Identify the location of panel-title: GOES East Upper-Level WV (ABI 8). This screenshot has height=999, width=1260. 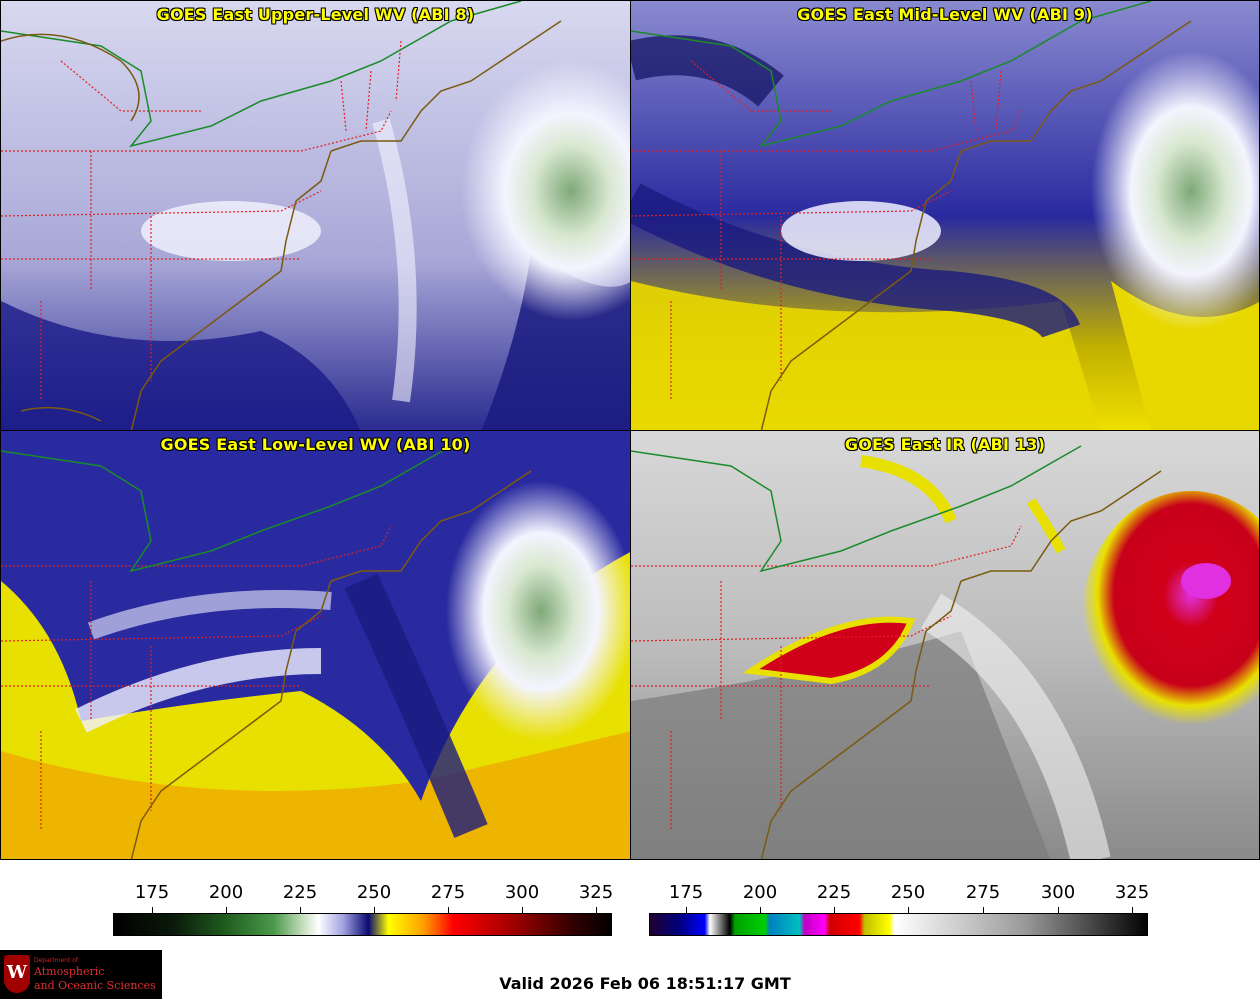
(315, 14).